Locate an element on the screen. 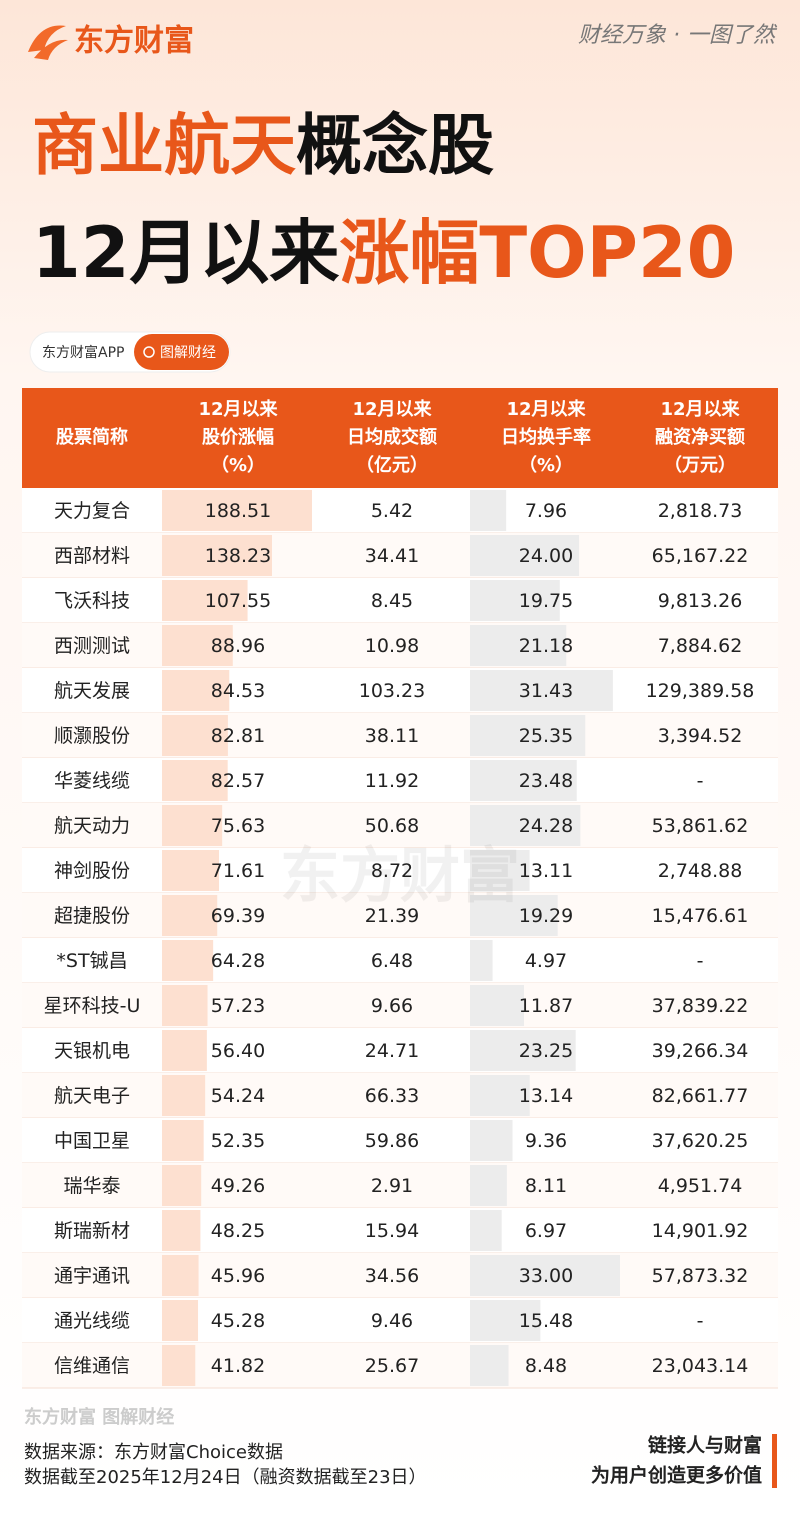 Image resolution: width=800 pixels, height=1516 pixels. cell-value: 8.72 is located at coordinates (392, 871).